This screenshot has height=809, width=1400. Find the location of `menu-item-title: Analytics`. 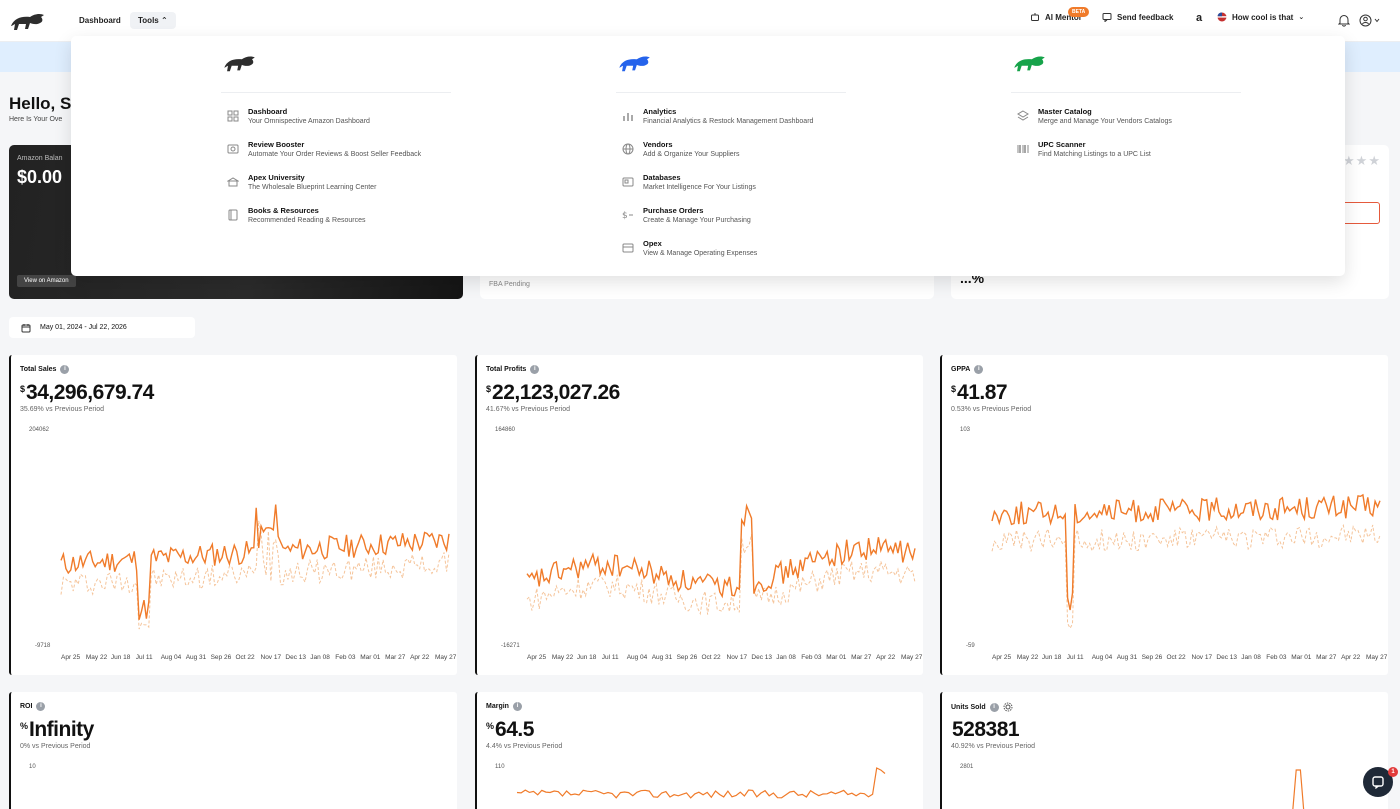

menu-item-title: Analytics is located at coordinates (728, 111).